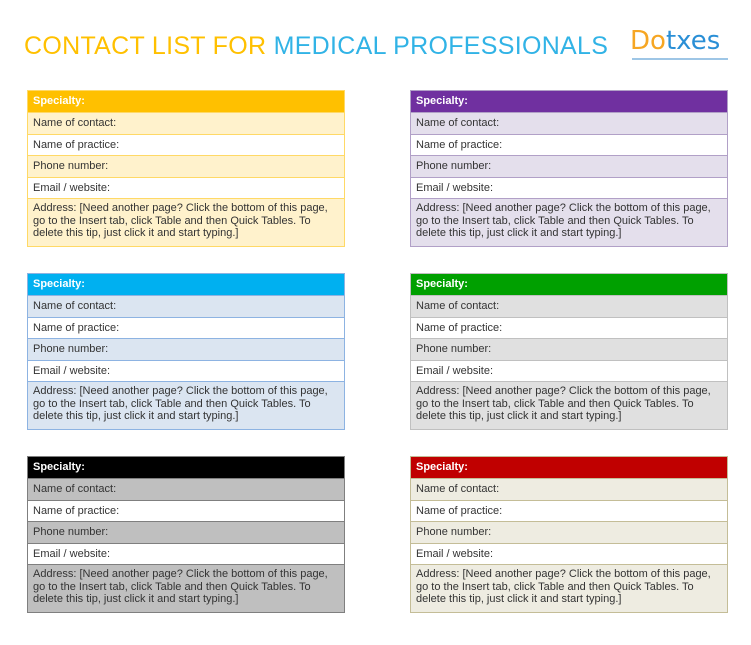  Describe the element at coordinates (145, 46) in the screenshot. I see `title-part: CONTACT LIST FOR` at that location.